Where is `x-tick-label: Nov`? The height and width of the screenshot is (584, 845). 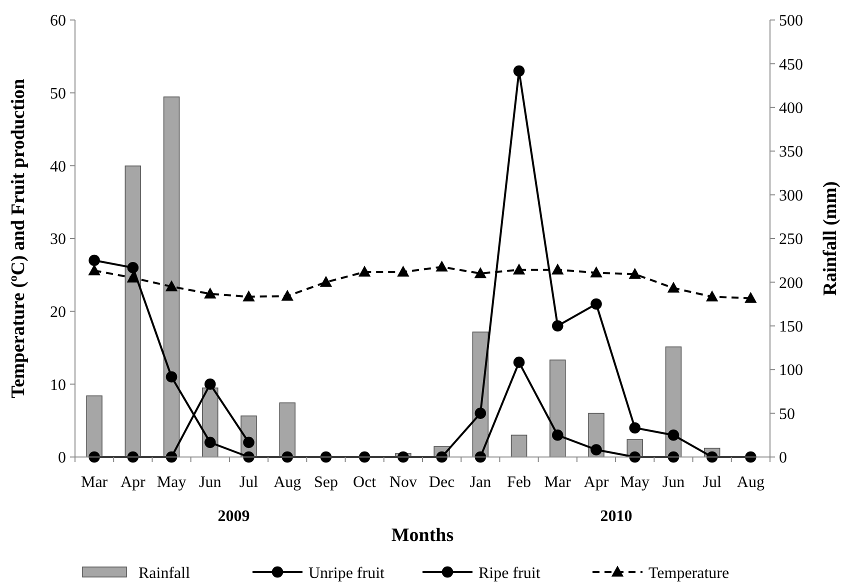
x-tick-label: Nov is located at coordinates (403, 482).